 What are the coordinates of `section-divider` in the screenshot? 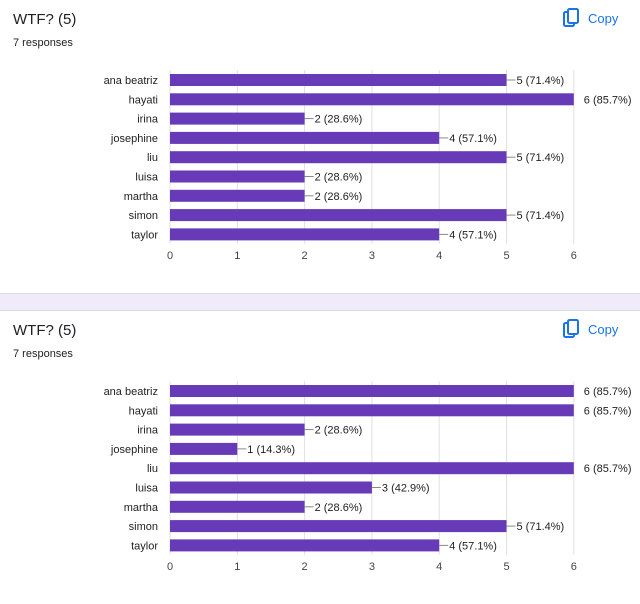 It's located at (320, 302).